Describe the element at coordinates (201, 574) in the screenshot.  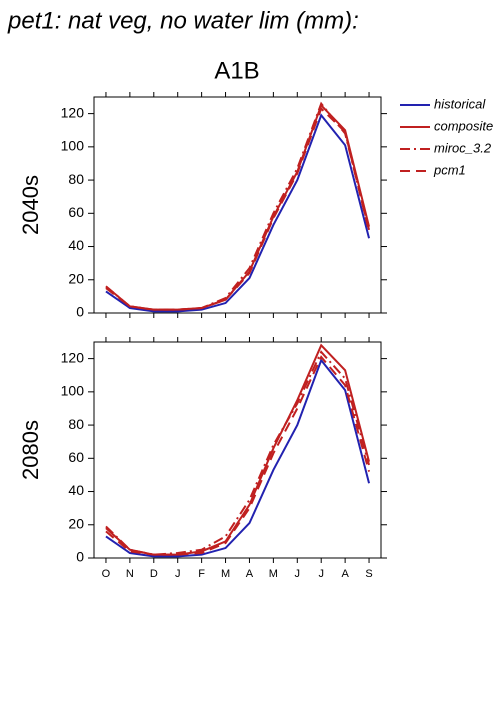
I see `x-tick-label: F` at that location.